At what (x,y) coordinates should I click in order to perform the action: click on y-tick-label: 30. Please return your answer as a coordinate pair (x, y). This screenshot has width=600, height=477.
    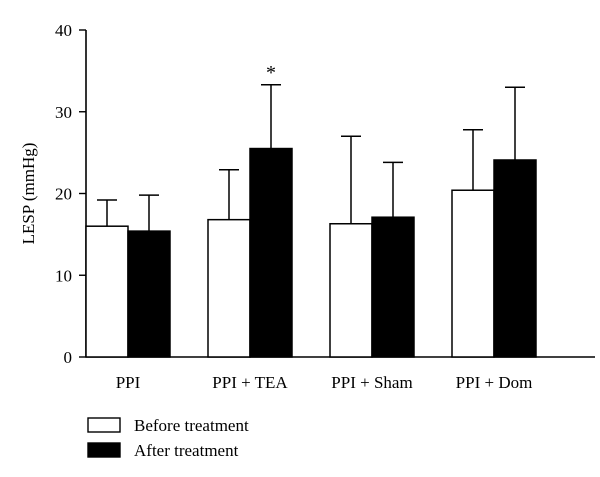
    Looking at the image, I should click on (63, 112).